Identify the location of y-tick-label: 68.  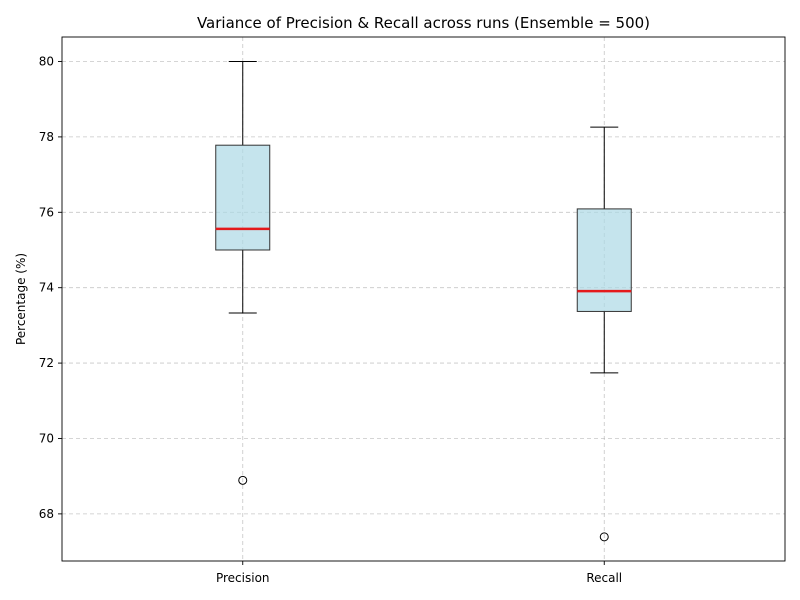
(46, 514).